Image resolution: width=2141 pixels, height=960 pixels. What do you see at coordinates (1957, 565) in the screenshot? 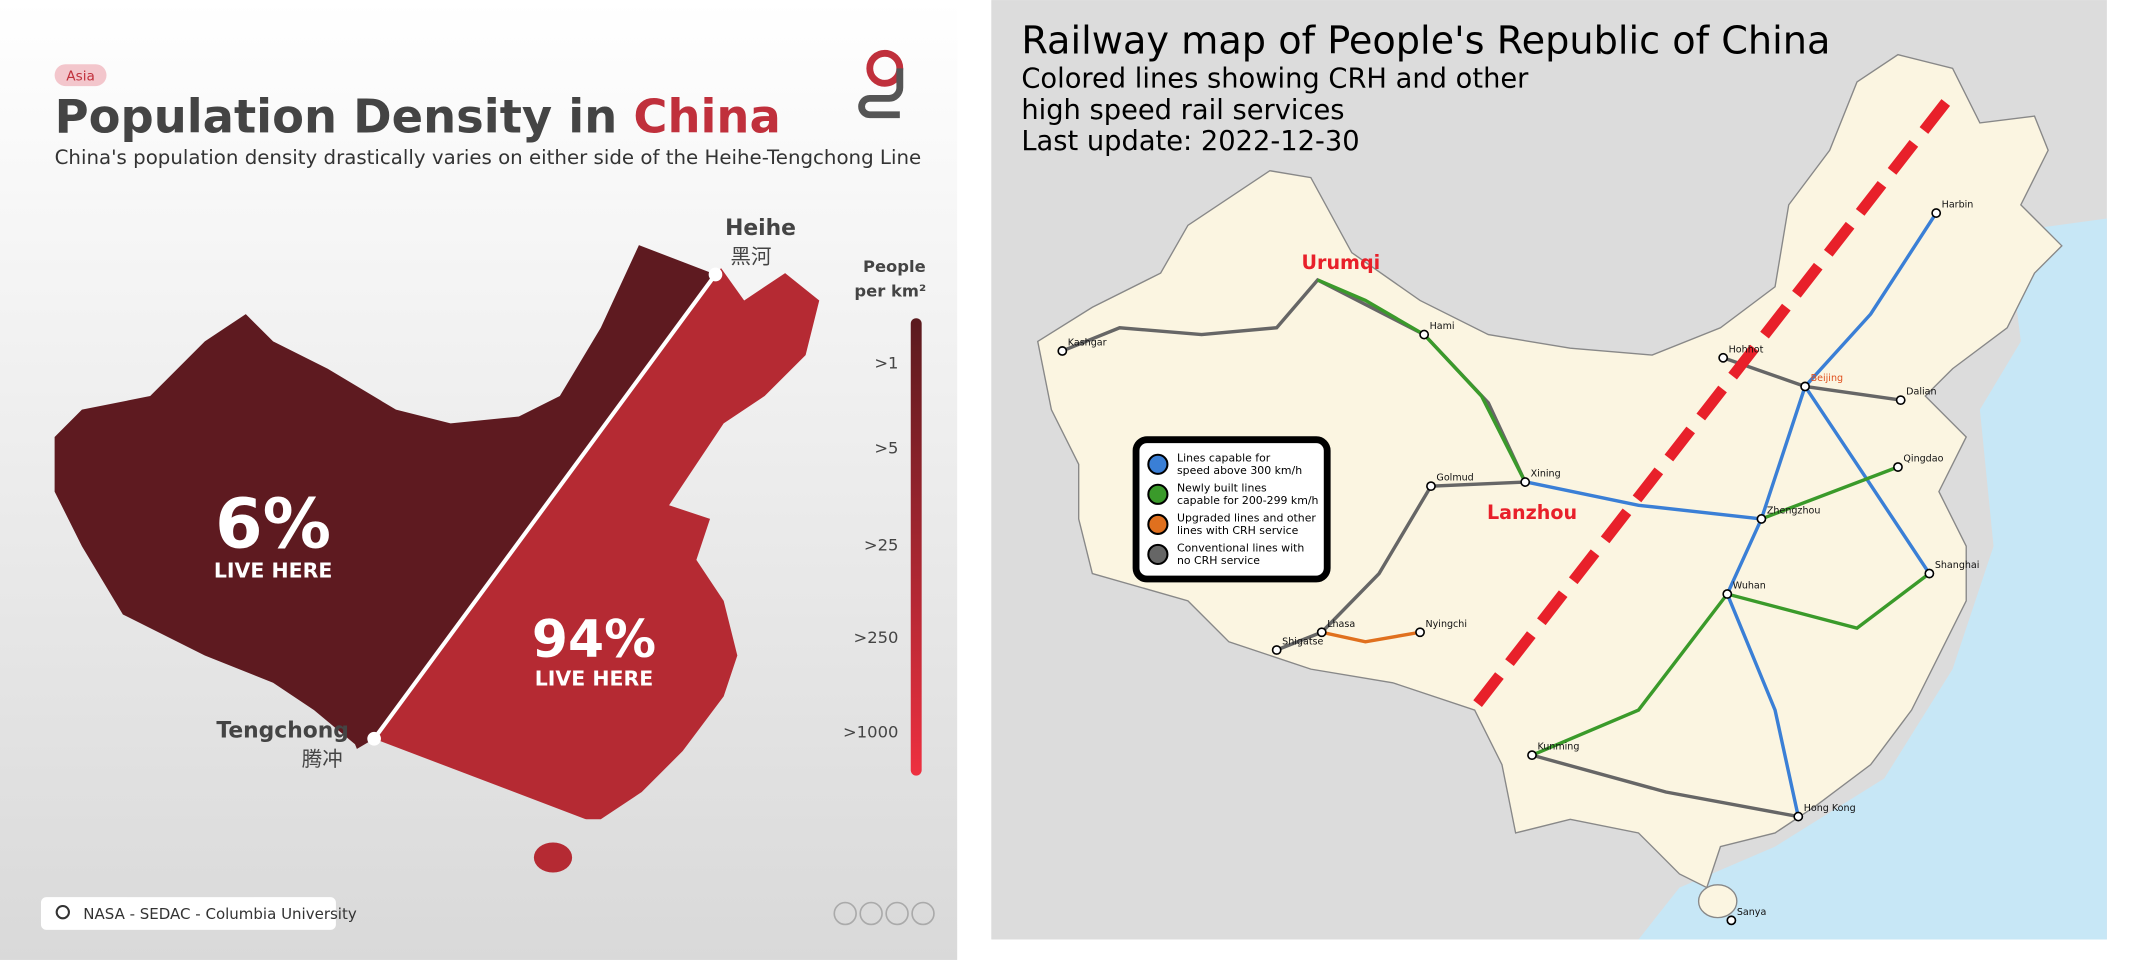
I see `city-label: Shanghai` at bounding box center [1957, 565].